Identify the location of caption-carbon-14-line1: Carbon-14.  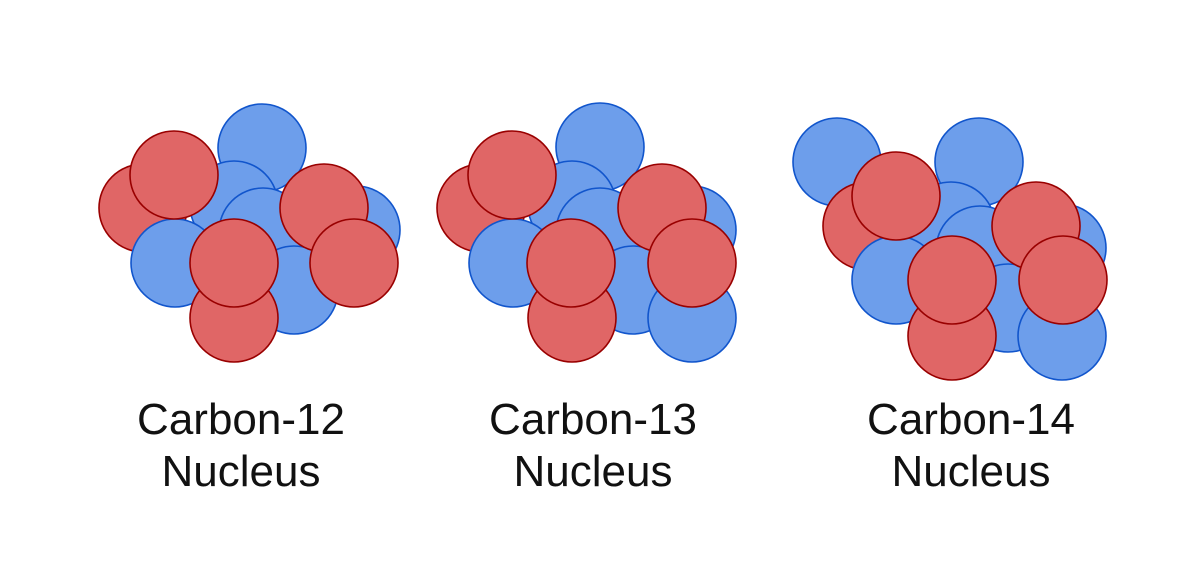
(971, 419).